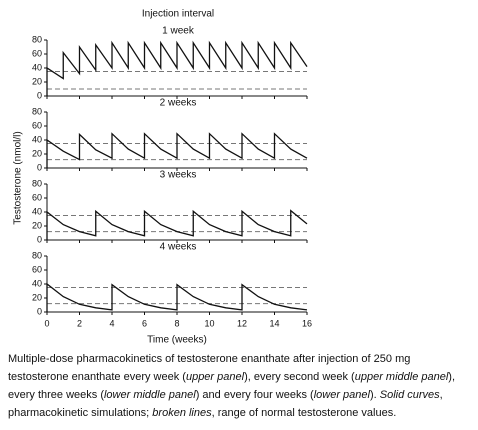  Describe the element at coordinates (178, 103) in the screenshot. I see `panel-title: 2 weeks` at that location.